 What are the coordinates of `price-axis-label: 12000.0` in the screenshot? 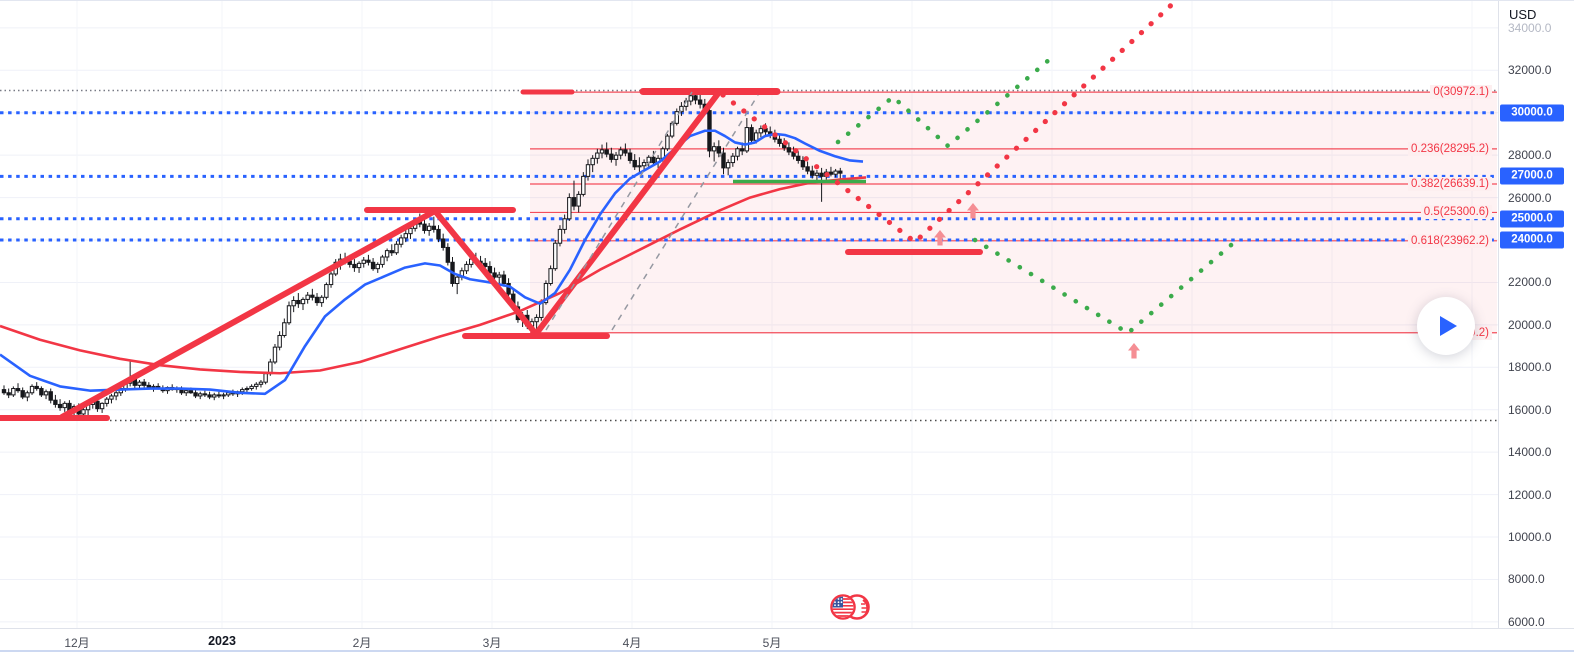 It's located at (1530, 494).